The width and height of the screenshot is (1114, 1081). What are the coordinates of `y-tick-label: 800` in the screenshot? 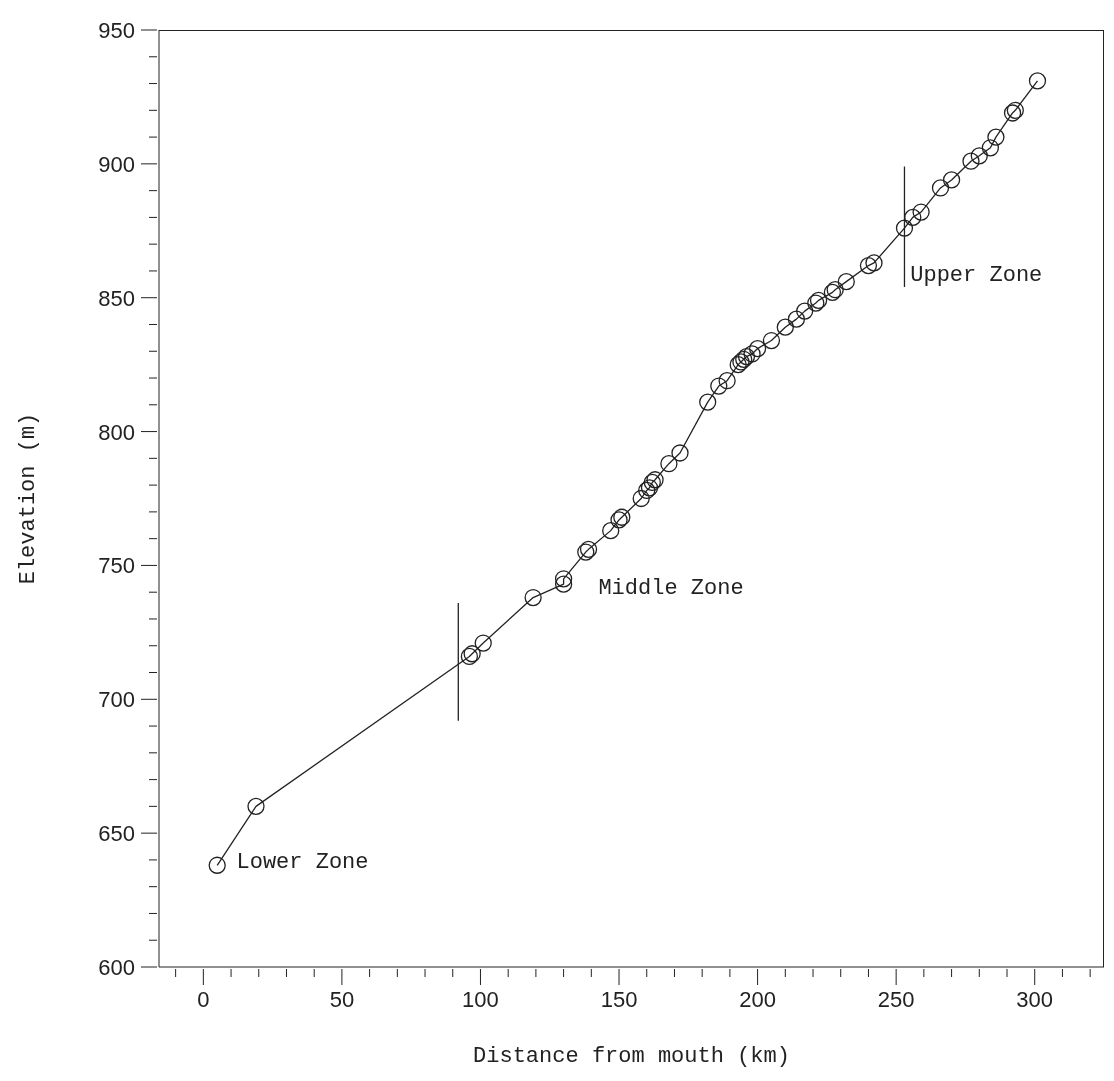 It's located at (116, 432).